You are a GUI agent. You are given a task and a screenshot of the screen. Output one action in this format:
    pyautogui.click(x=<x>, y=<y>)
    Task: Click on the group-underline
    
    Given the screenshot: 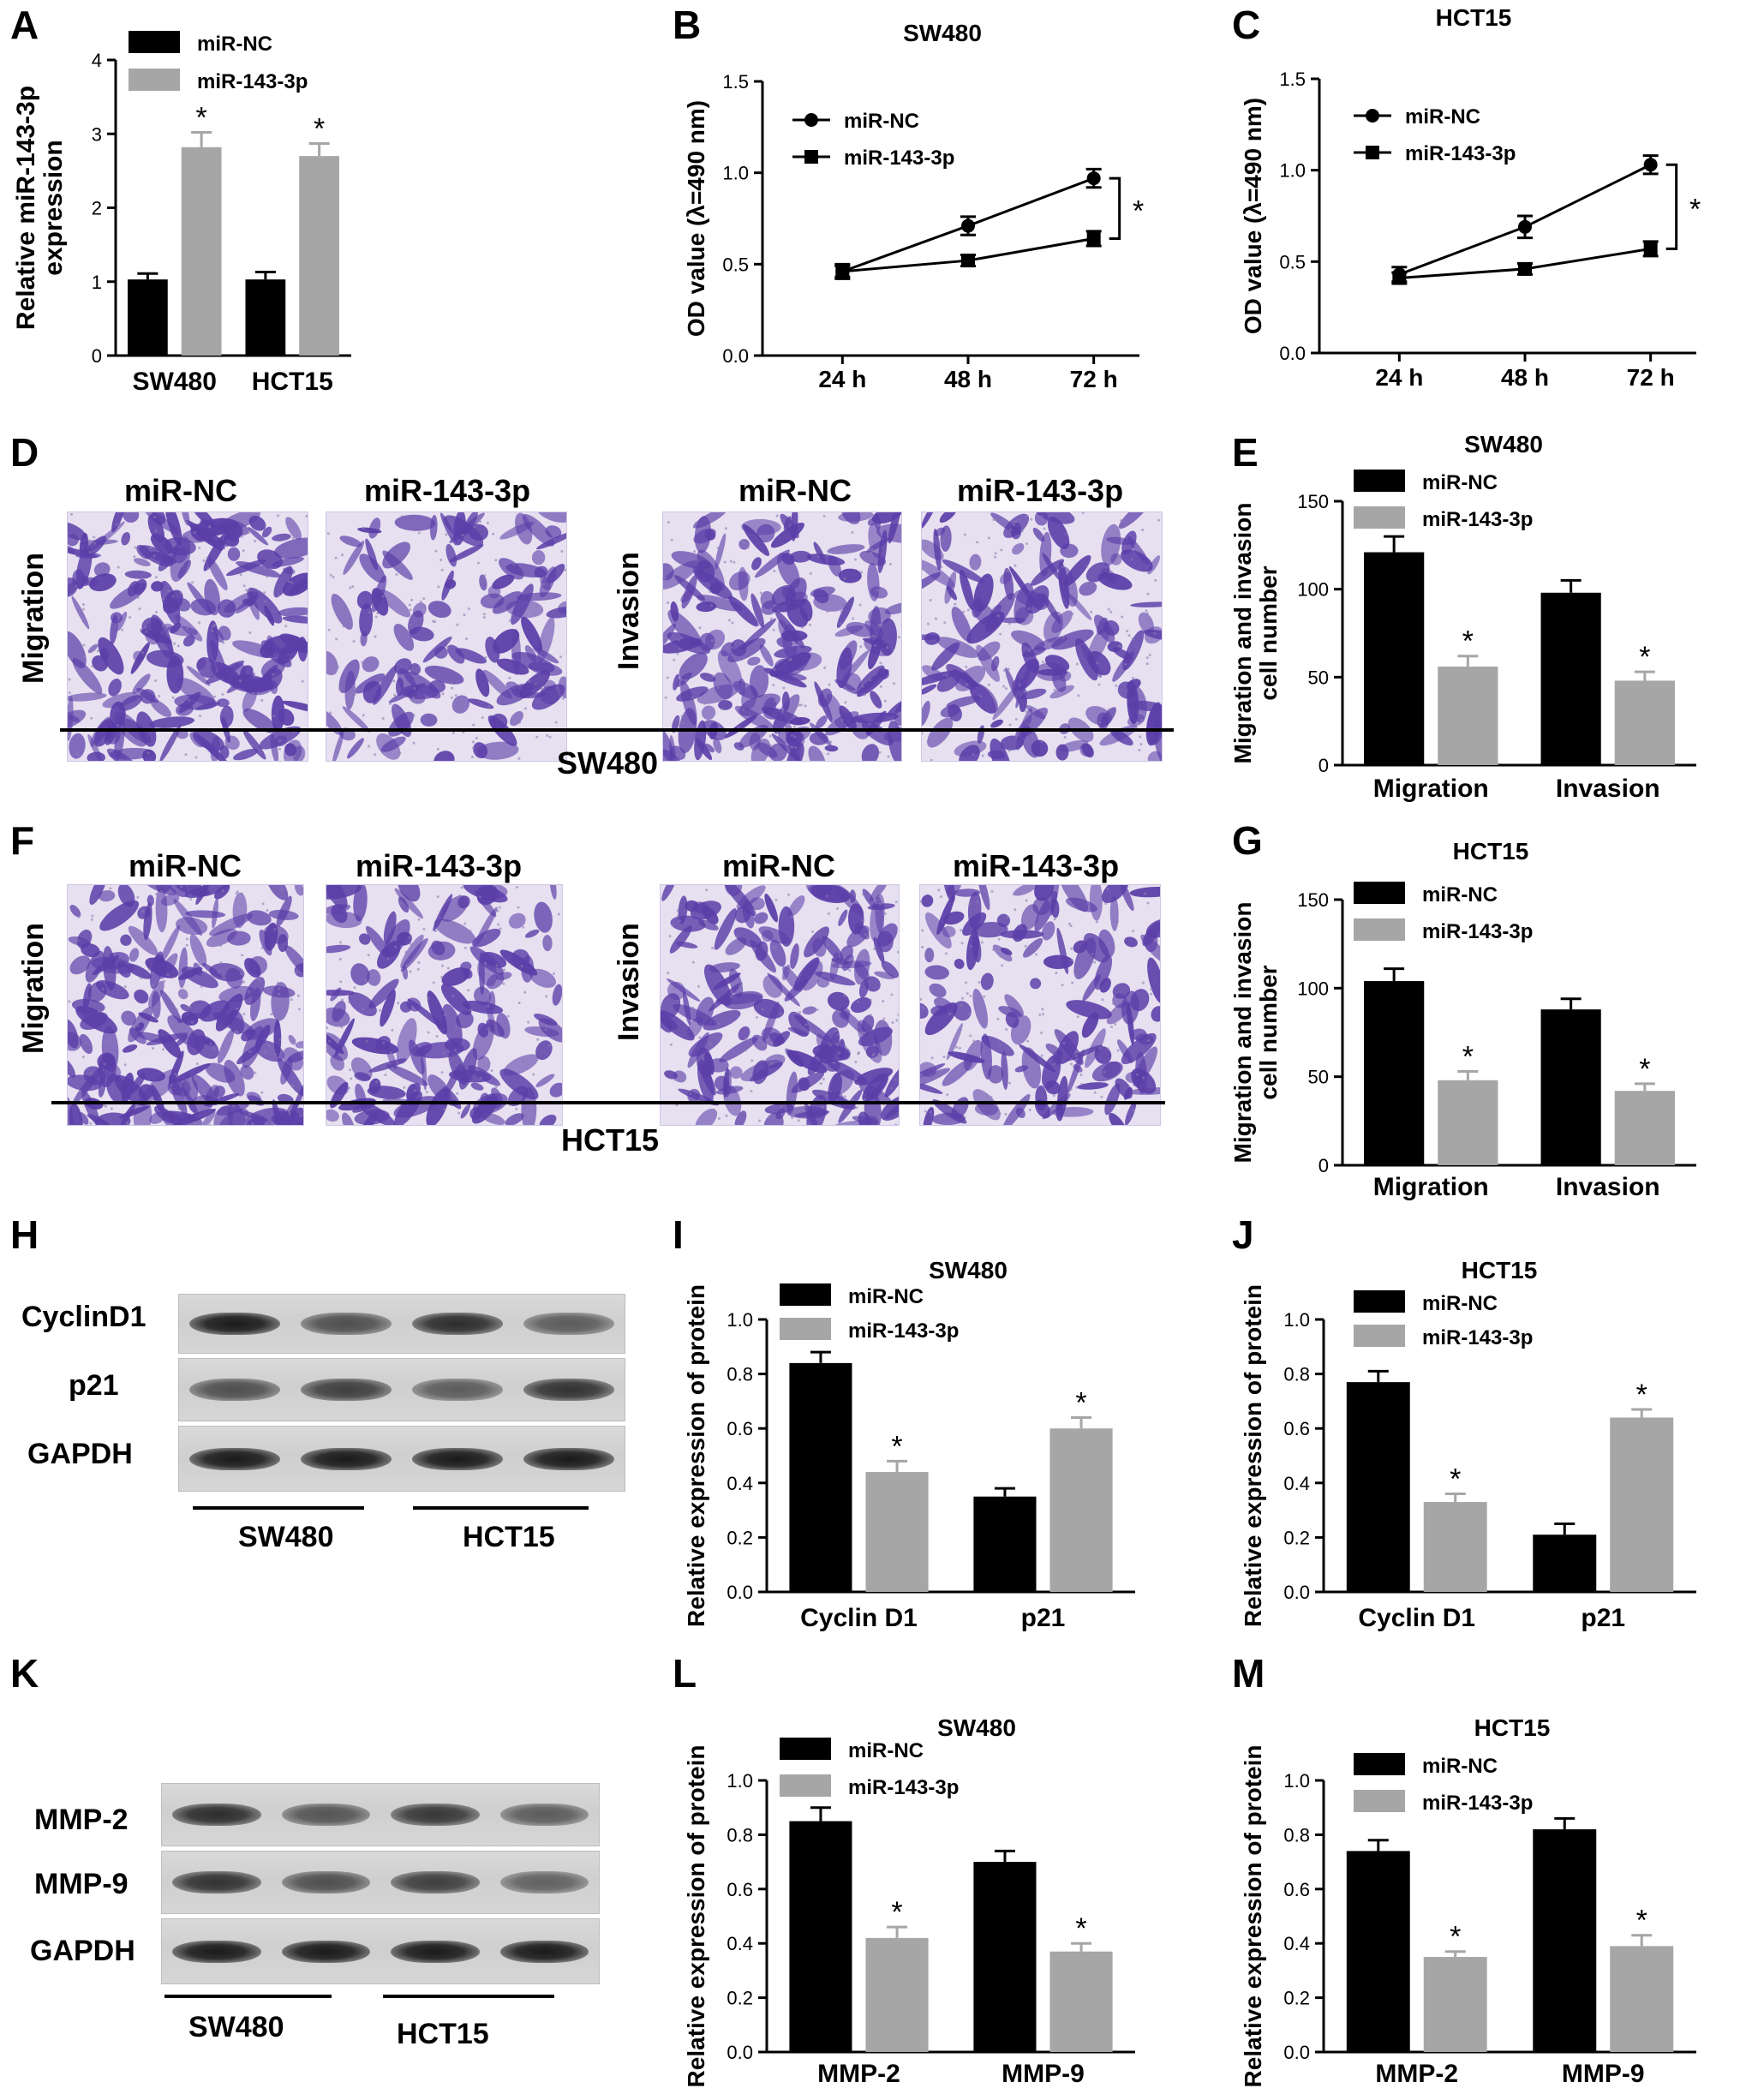 What is the action you would take?
    pyautogui.click(x=278, y=1508)
    